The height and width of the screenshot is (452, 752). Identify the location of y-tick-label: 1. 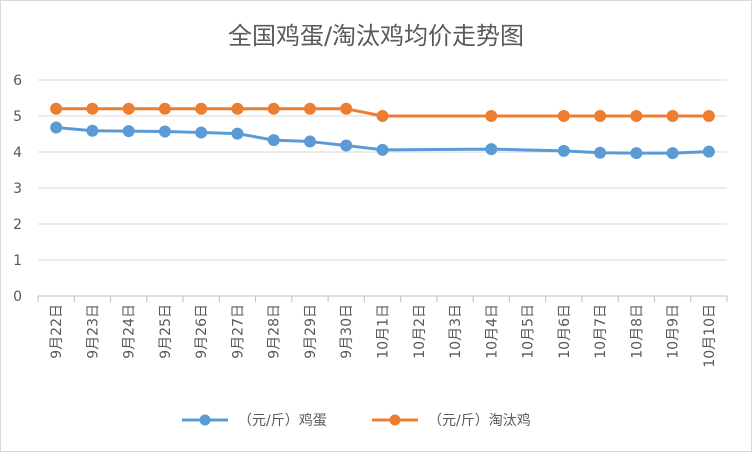
(17, 261).